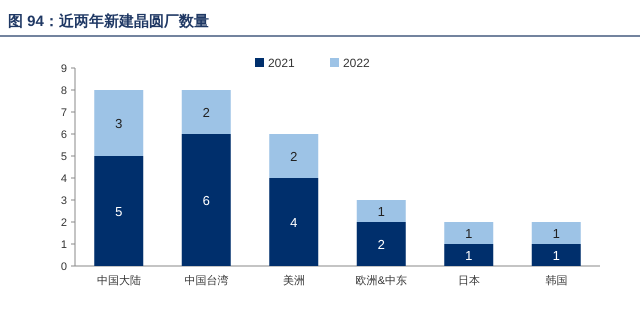  I want to click on y-tick-label: 5, so click(63, 157).